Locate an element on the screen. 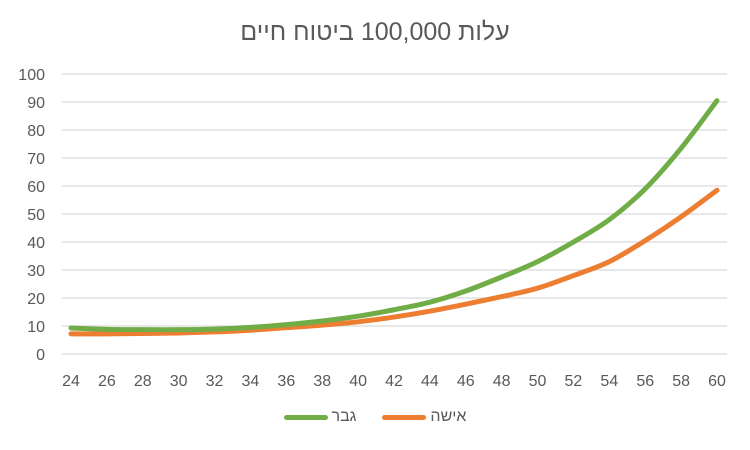 The image size is (750, 450). x-tick-label: 42 is located at coordinates (394, 381).